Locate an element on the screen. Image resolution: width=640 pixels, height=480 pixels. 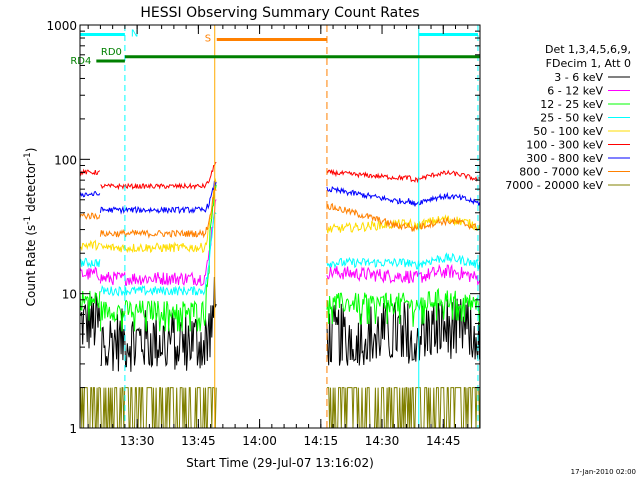
legend-label-6: 300 - 800 keV is located at coordinates (564, 158).